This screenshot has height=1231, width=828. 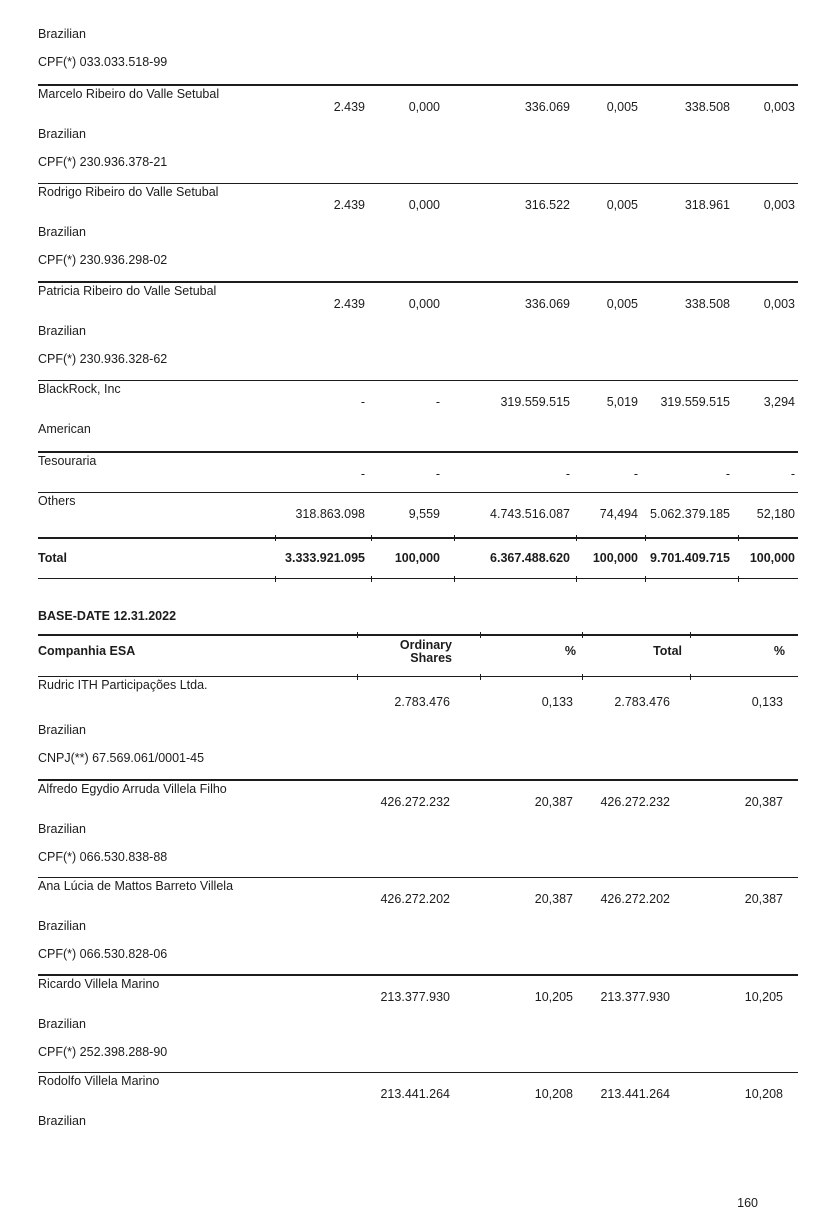 I want to click on value-cell: 0,133, so click(x=557, y=702).